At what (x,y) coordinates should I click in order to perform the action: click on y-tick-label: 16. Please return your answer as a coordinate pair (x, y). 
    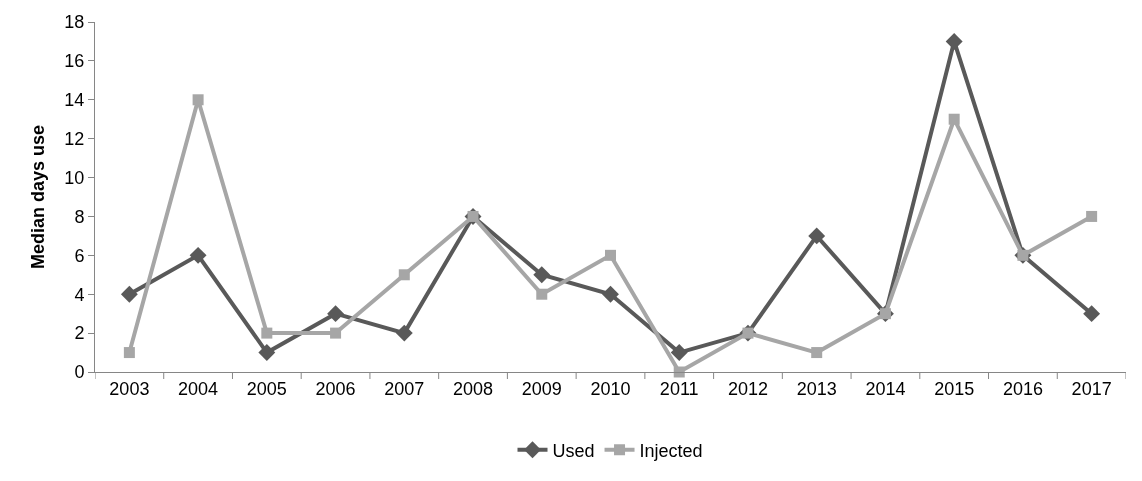
    Looking at the image, I should click on (74, 61).